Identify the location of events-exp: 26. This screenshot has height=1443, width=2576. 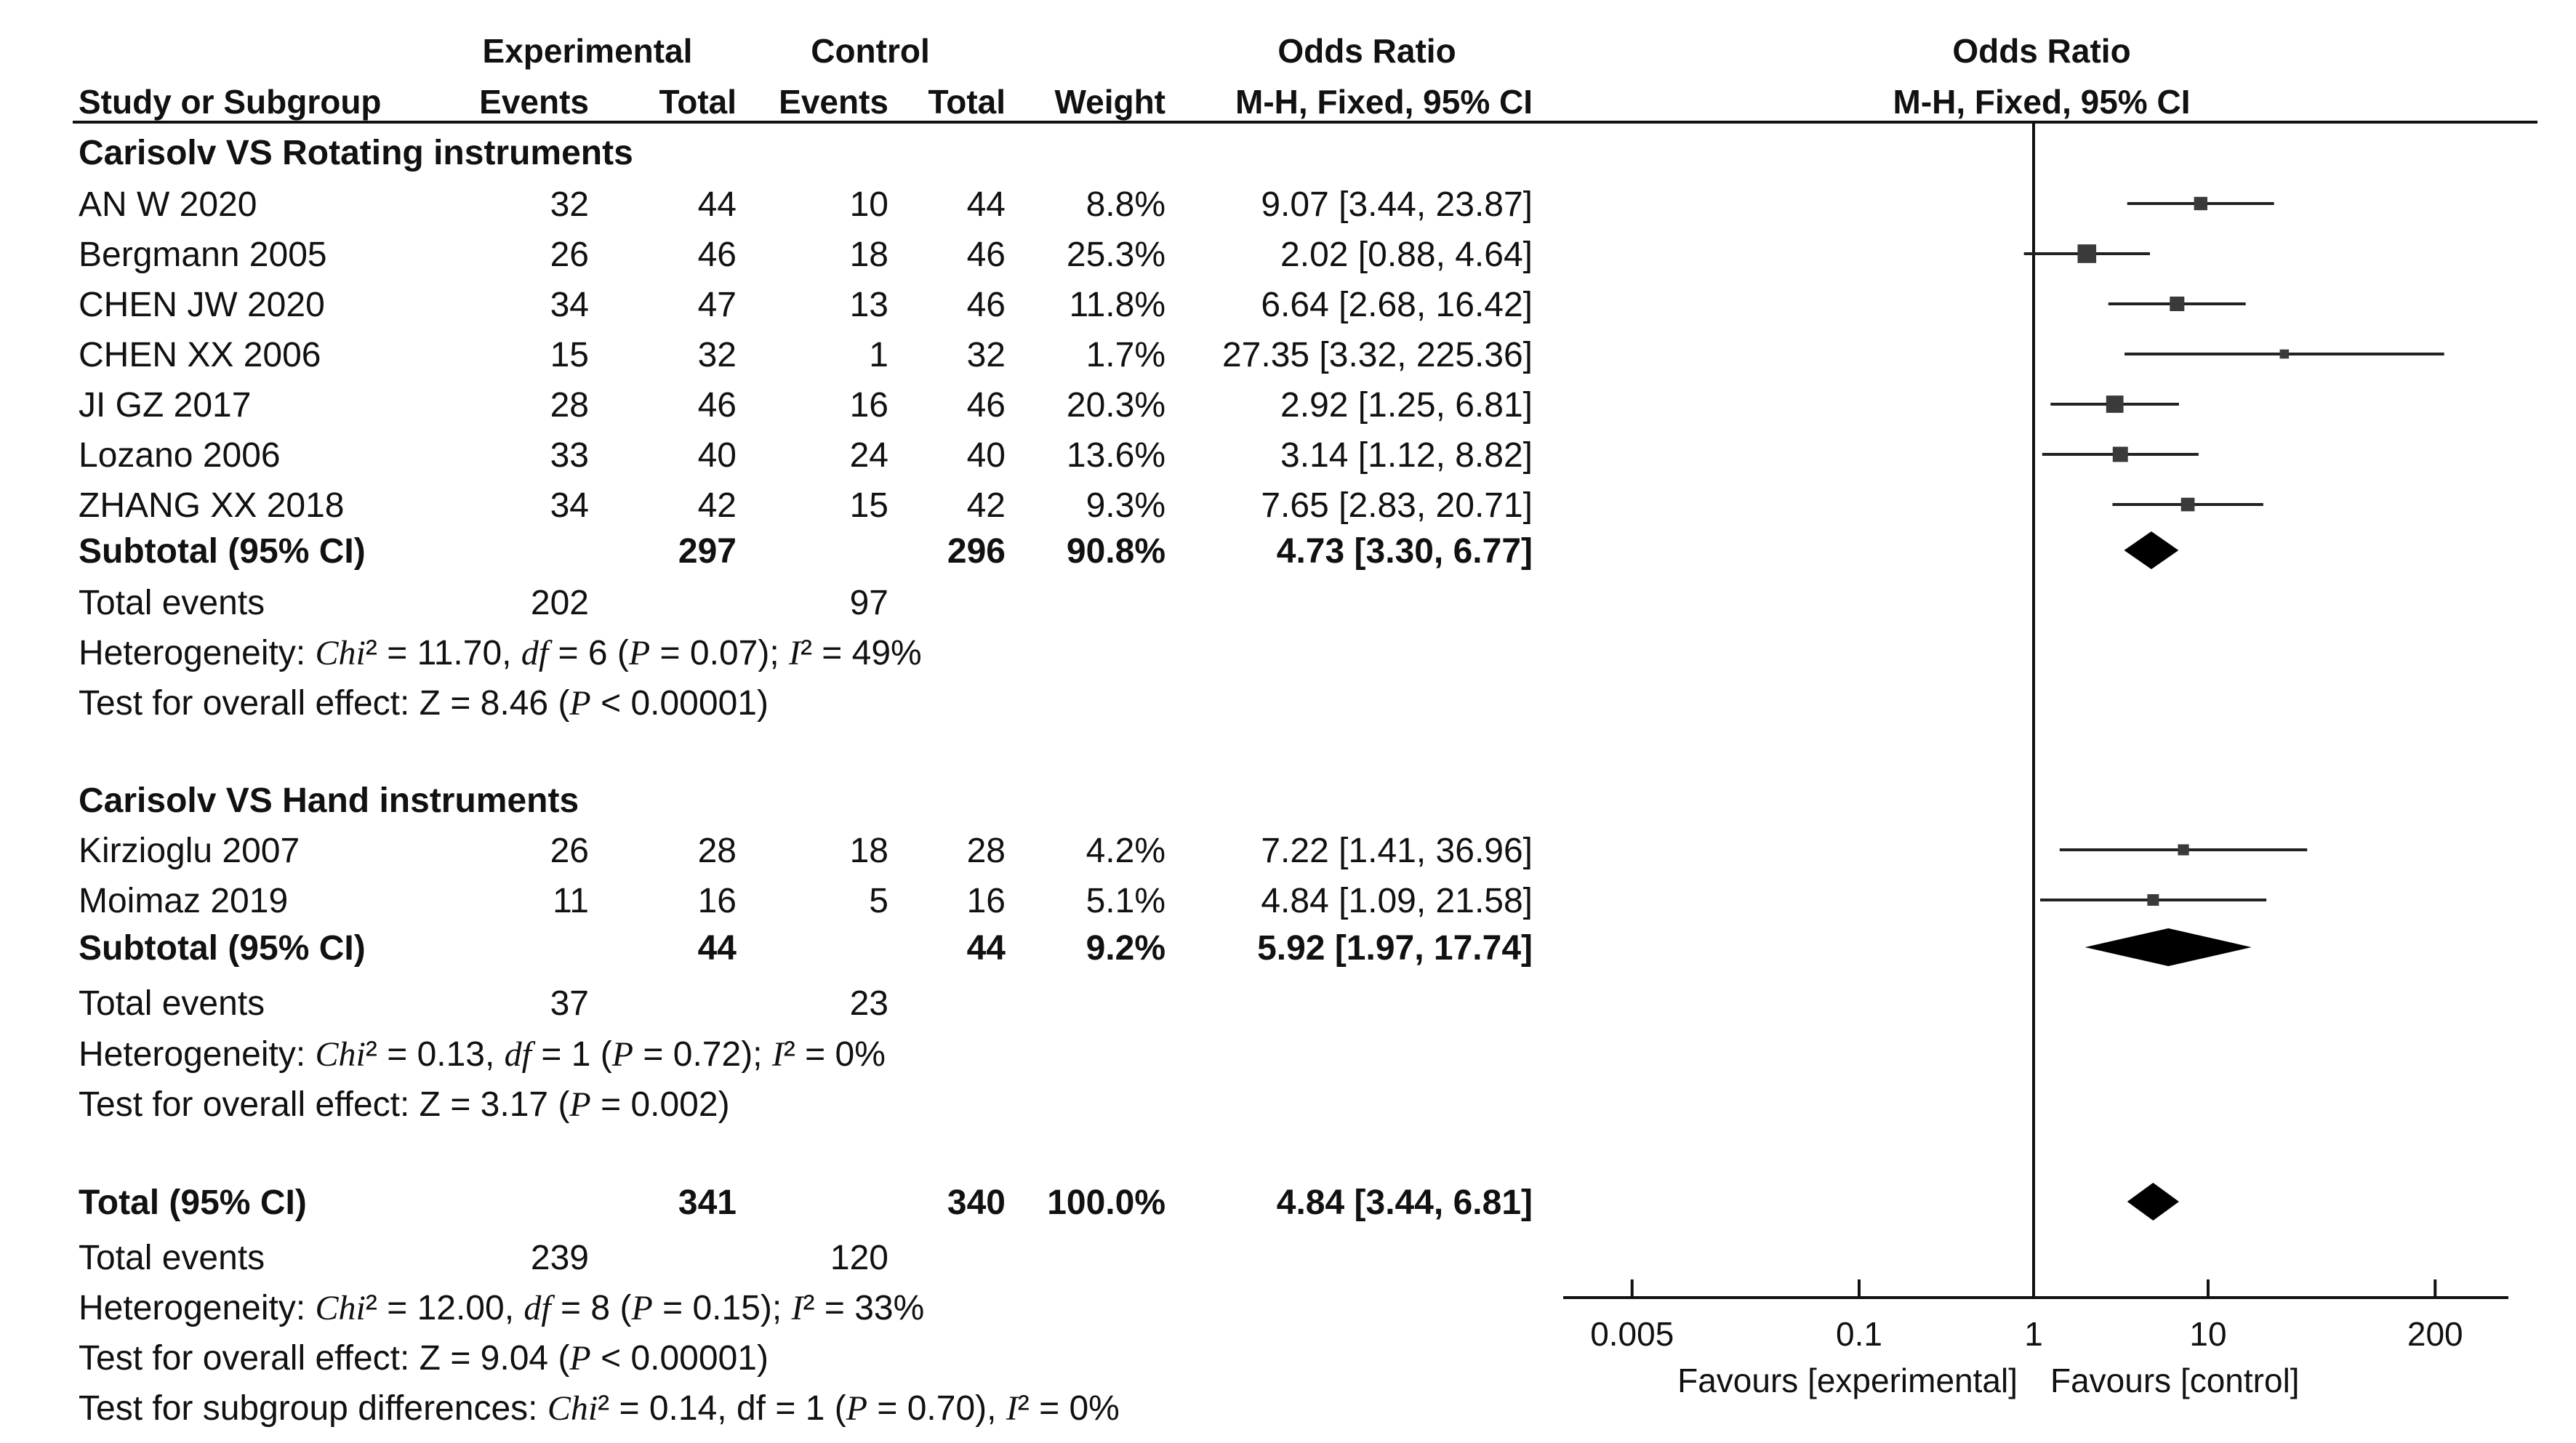
(569, 255).